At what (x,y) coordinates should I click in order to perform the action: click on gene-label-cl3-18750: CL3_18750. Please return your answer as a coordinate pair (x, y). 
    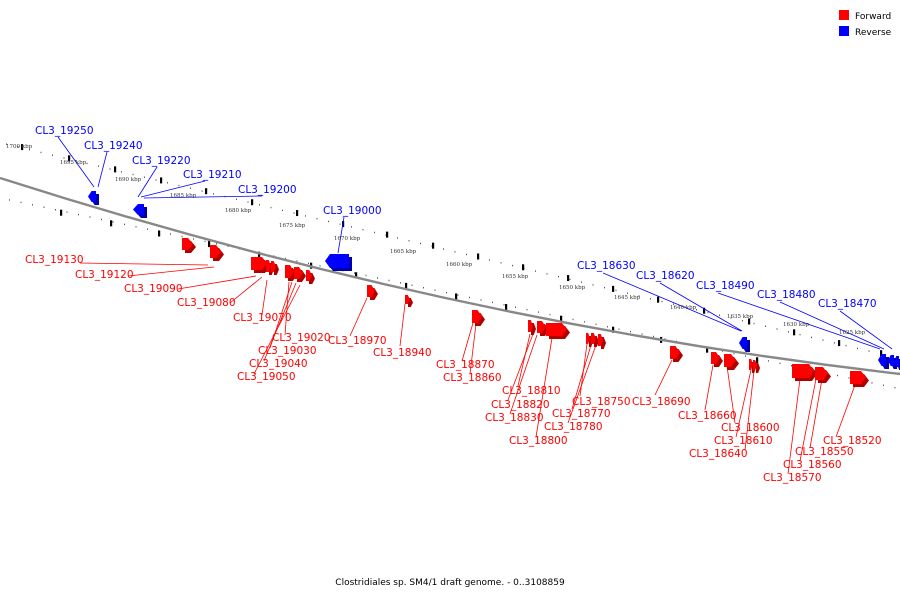
    Looking at the image, I should click on (601, 402).